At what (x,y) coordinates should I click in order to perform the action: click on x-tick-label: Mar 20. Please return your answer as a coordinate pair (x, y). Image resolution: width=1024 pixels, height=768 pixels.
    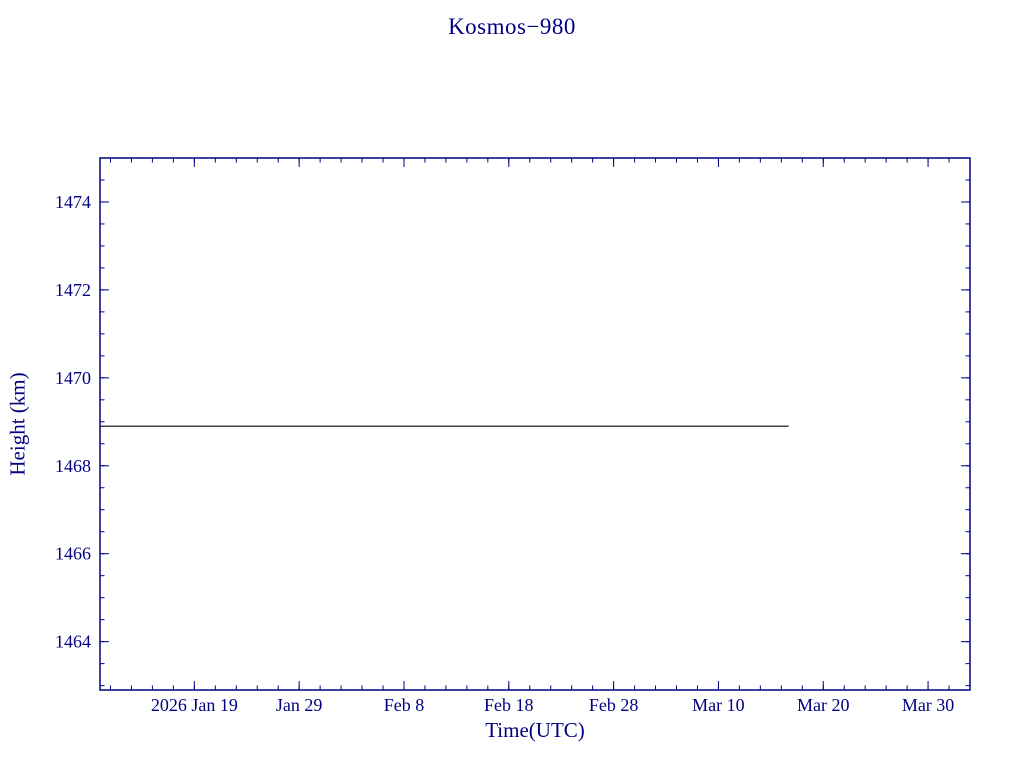
    Looking at the image, I should click on (823, 705).